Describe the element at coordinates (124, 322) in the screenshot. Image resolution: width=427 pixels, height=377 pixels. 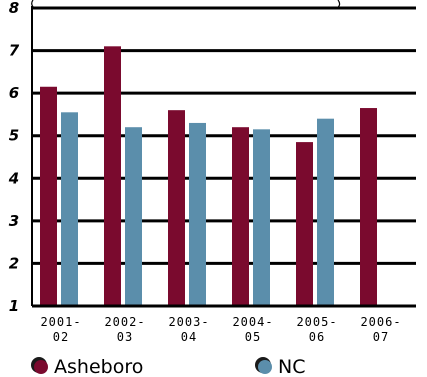
I see `x-tick-label: 2002-` at that location.